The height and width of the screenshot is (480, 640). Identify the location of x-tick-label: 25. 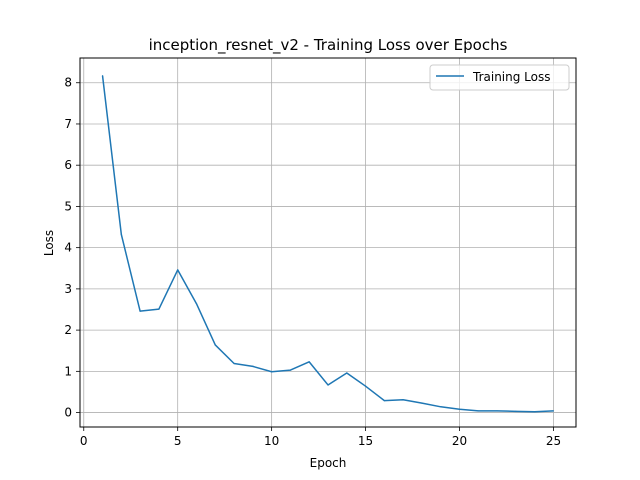
(553, 441).